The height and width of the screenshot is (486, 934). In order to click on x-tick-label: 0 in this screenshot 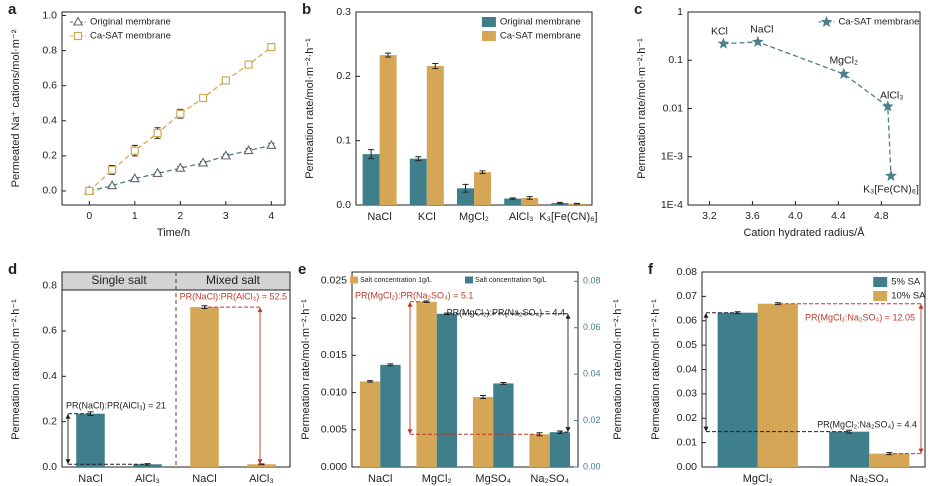, I will do `click(89, 216)`.